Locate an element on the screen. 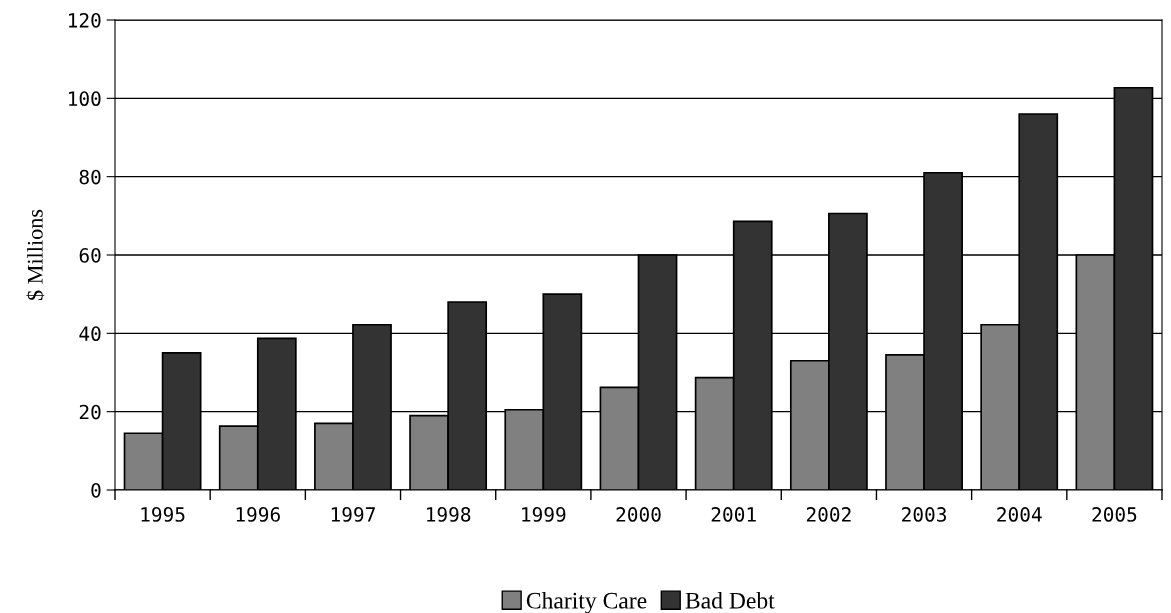 Image resolution: width=1171 pixels, height=613 pixels. y-tick-label: 80 is located at coordinates (90, 177).